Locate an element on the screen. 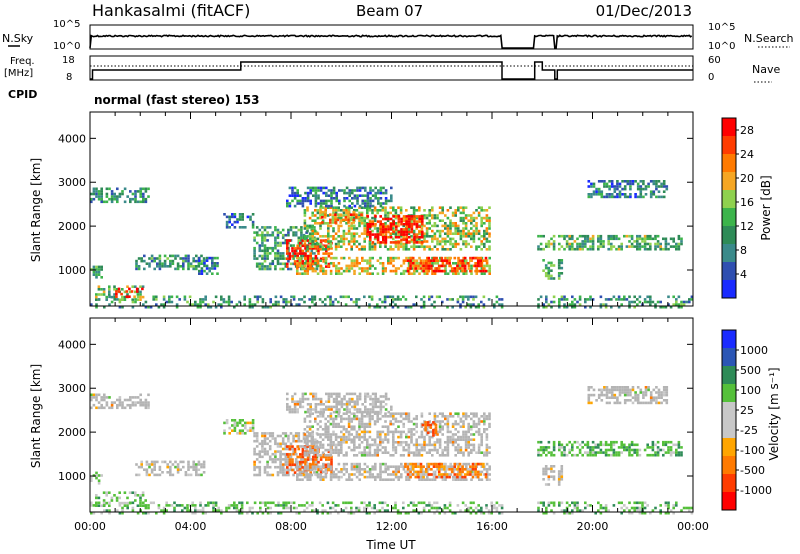 Image resolution: width=800 pixels, height=554 pixels. freq-tick-bottom: 8 is located at coordinates (69, 77).